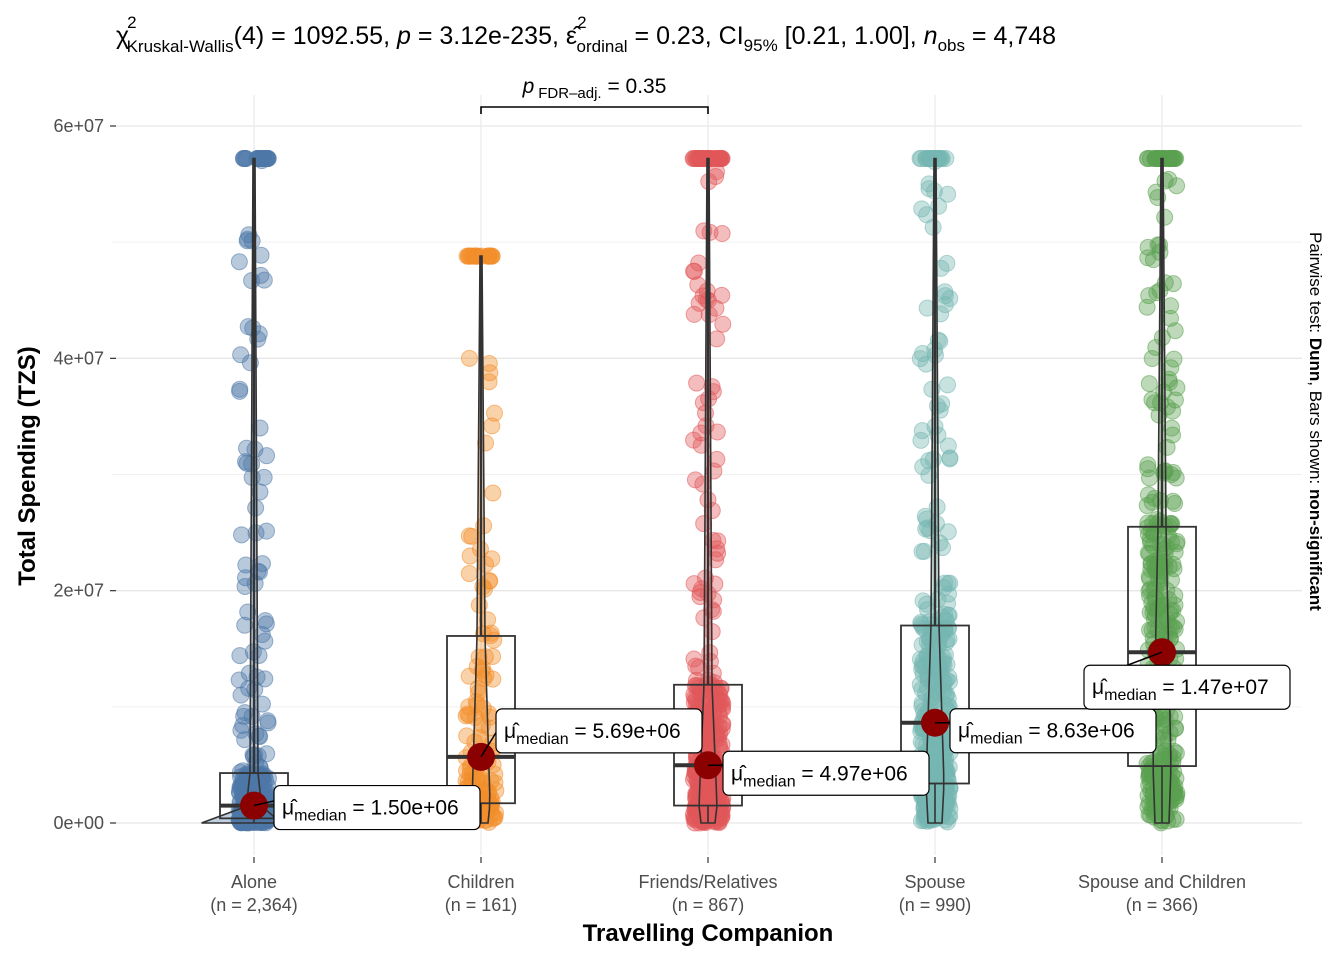  What do you see at coordinates (27, 466) in the screenshot?
I see `y-axis-title: Total Spending (TZS)` at bounding box center [27, 466].